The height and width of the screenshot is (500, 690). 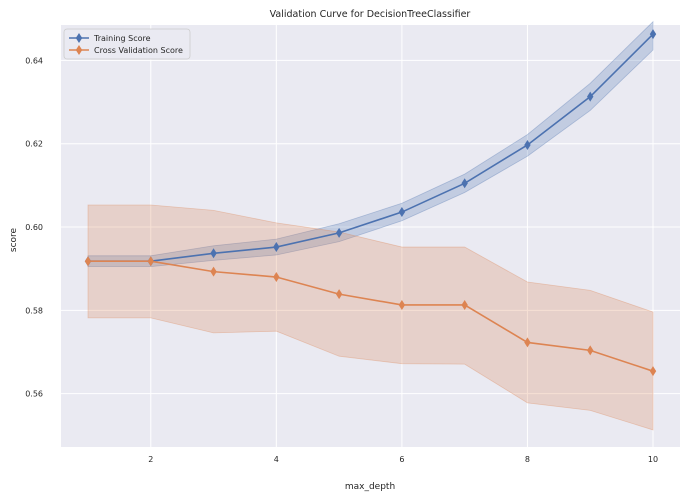 I want to click on legend-box, so click(x=127, y=44).